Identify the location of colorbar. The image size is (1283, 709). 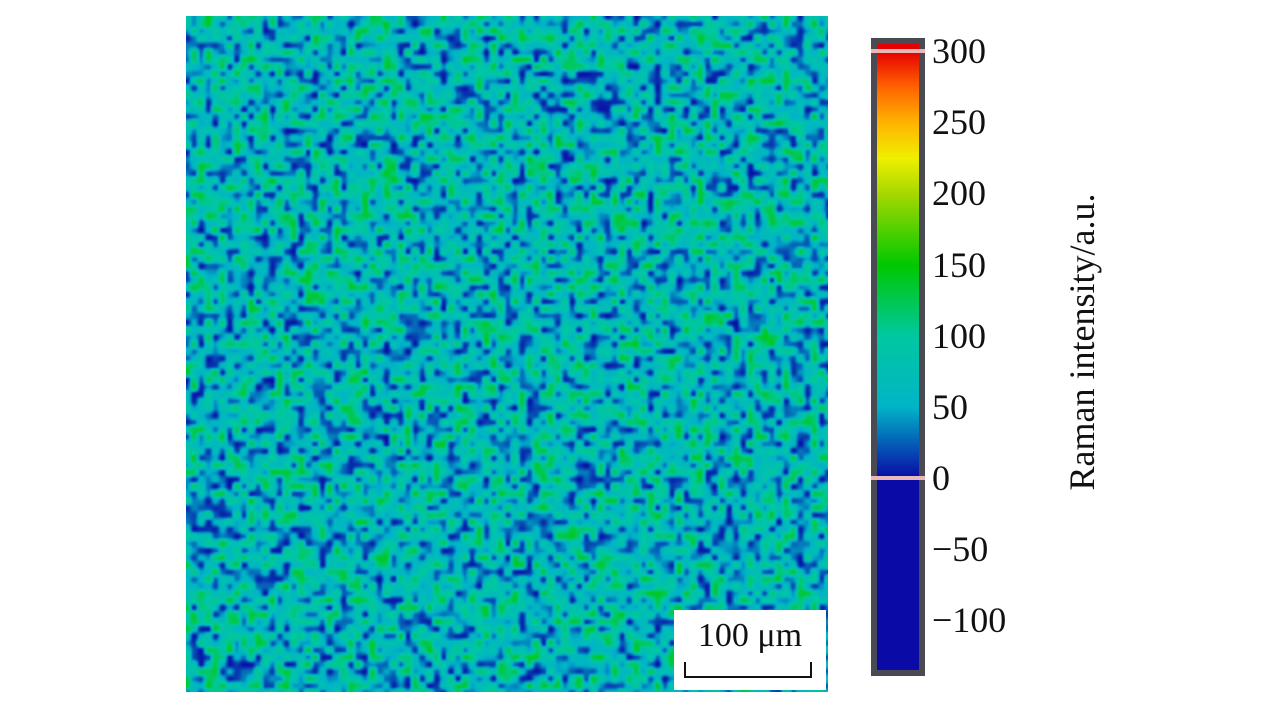
(898, 357).